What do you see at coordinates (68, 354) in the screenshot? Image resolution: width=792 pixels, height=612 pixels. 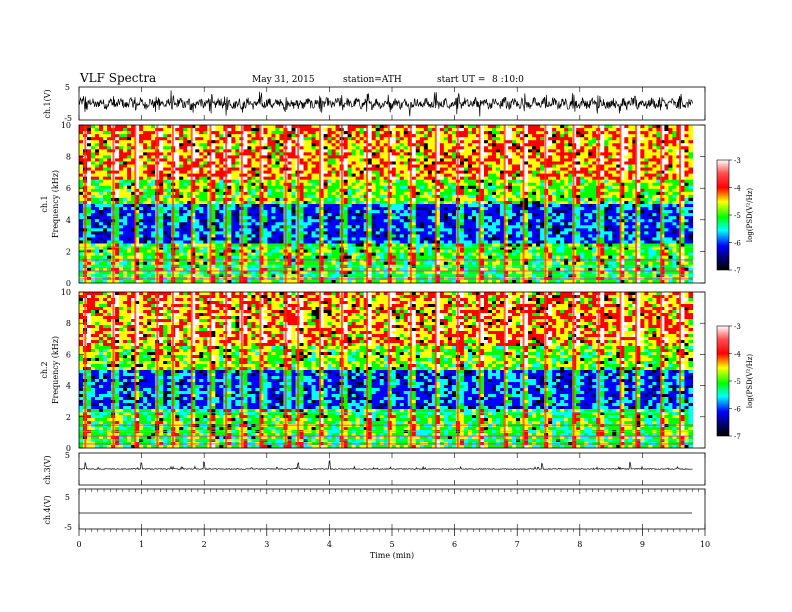 I see `spec2-yticks-label-6: 6` at bounding box center [68, 354].